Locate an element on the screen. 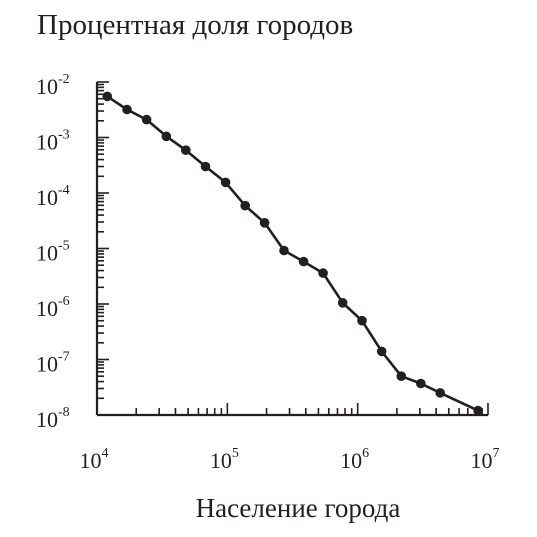  tick-label-exponent: -3 is located at coordinates (64, 135).